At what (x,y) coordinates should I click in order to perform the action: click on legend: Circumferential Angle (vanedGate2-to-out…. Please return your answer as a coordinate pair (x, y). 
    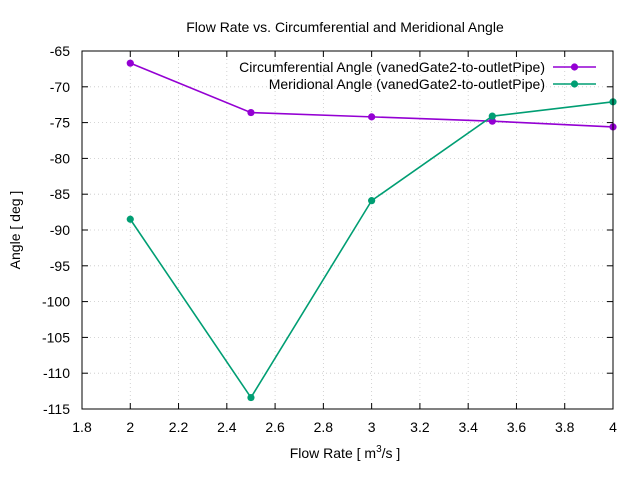
    Looking at the image, I should click on (417, 75).